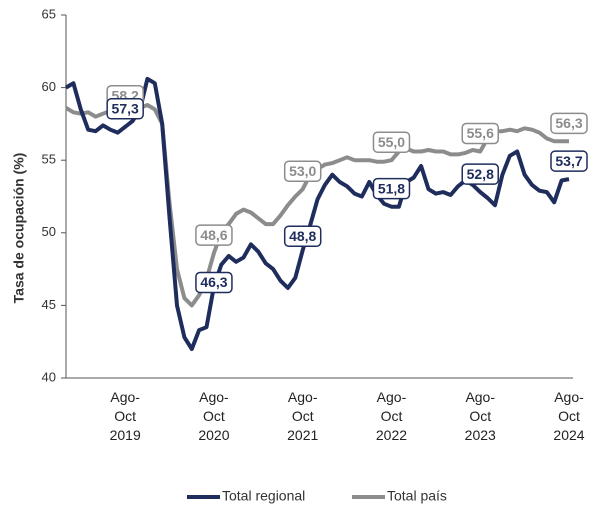 This screenshot has height=507, width=589. Describe the element at coordinates (19, 228) in the screenshot. I see `y-axis-label: Tasa de ocupación (%)` at that location.